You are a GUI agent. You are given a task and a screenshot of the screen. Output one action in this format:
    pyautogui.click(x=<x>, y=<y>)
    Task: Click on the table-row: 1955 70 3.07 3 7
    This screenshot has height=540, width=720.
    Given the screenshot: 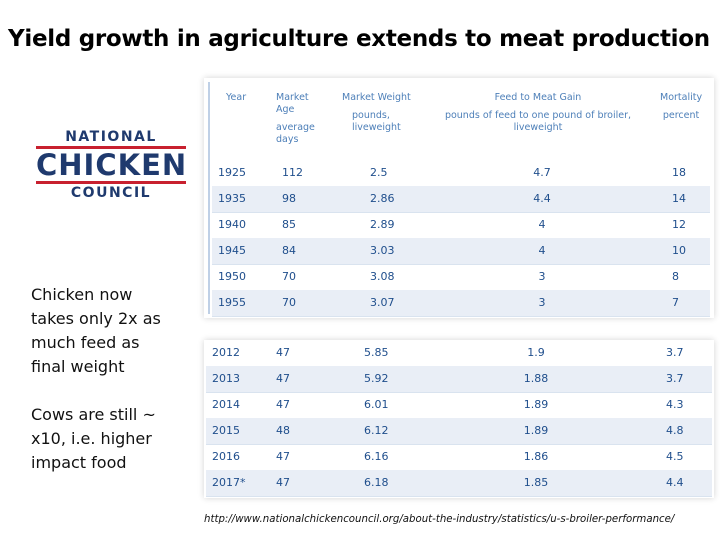 What is the action you would take?
    pyautogui.click(x=461, y=303)
    